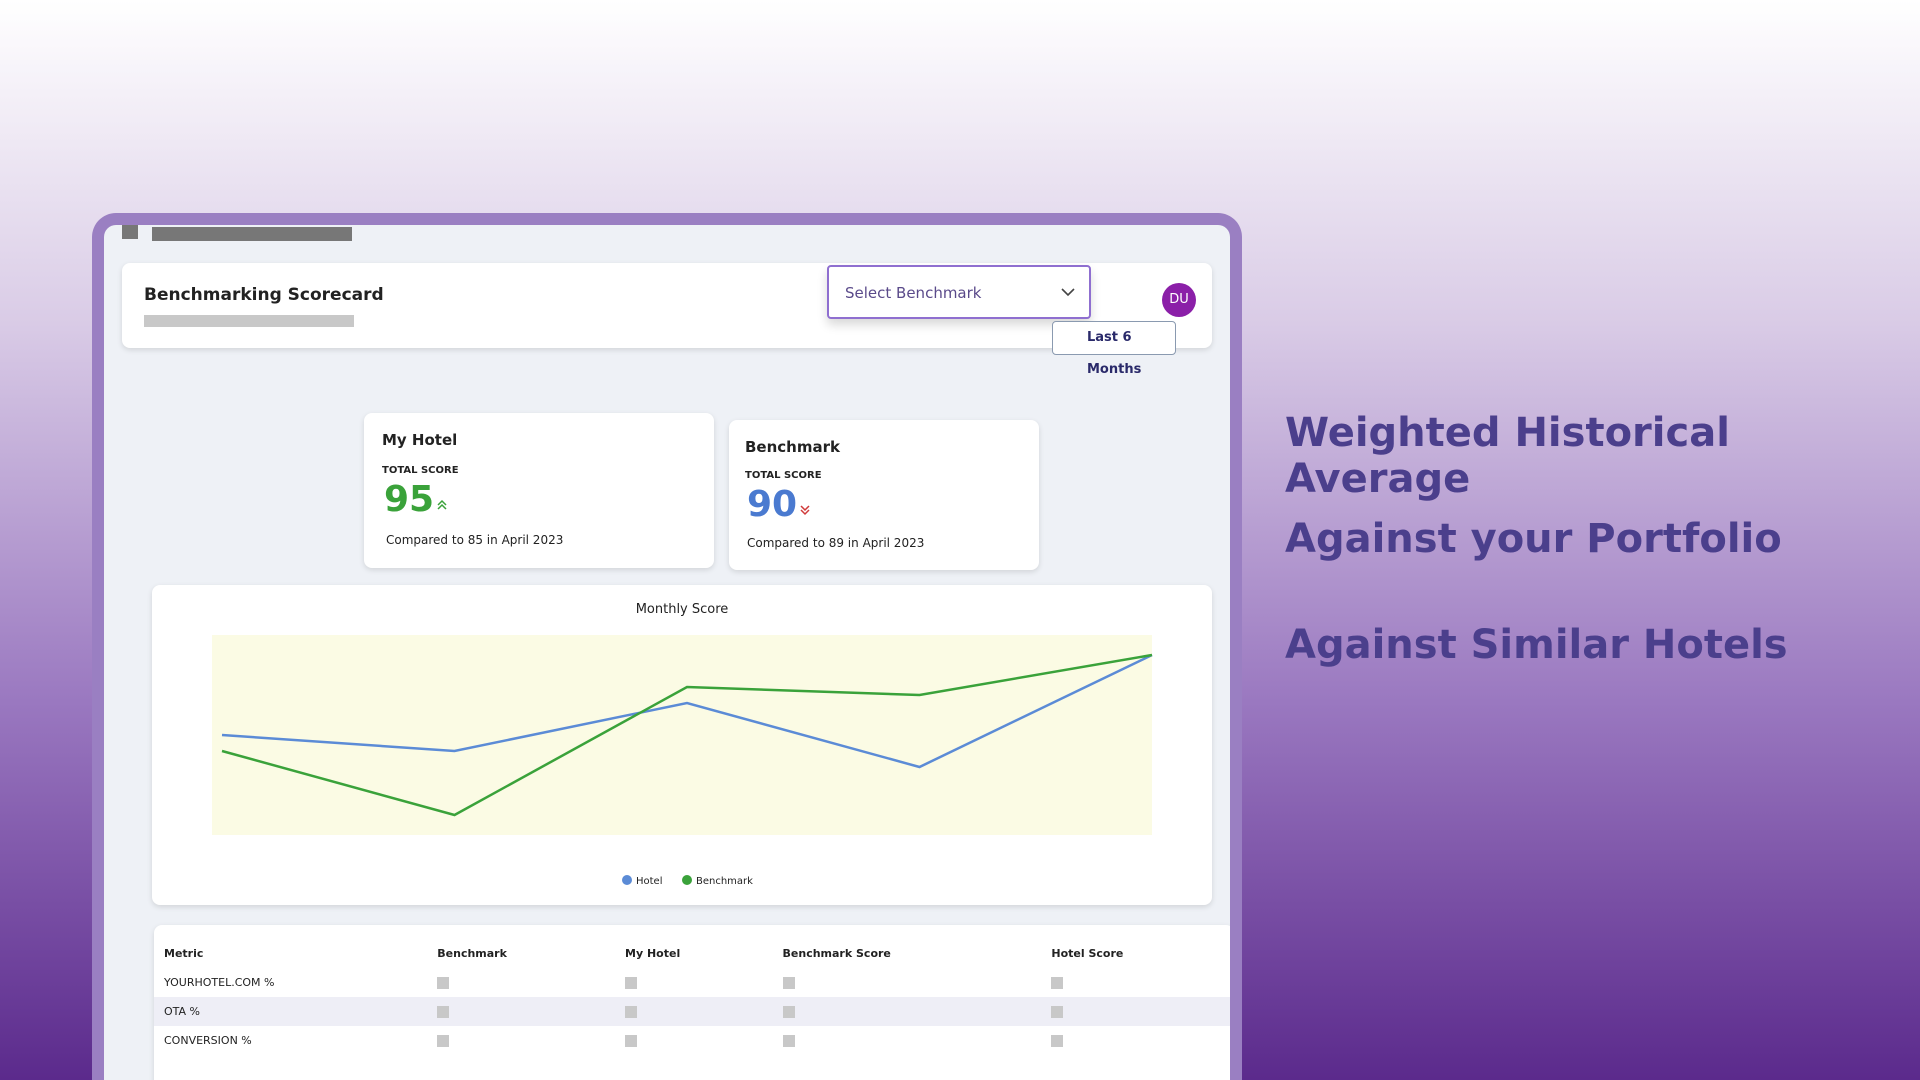 This screenshot has width=1920, height=1080. Describe the element at coordinates (409, 499) in the screenshot. I see `score: 95` at that location.